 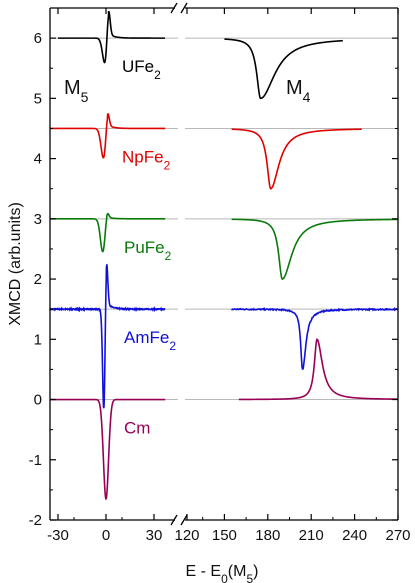 I want to click on y-tick-label: 5, so click(x=38, y=98).